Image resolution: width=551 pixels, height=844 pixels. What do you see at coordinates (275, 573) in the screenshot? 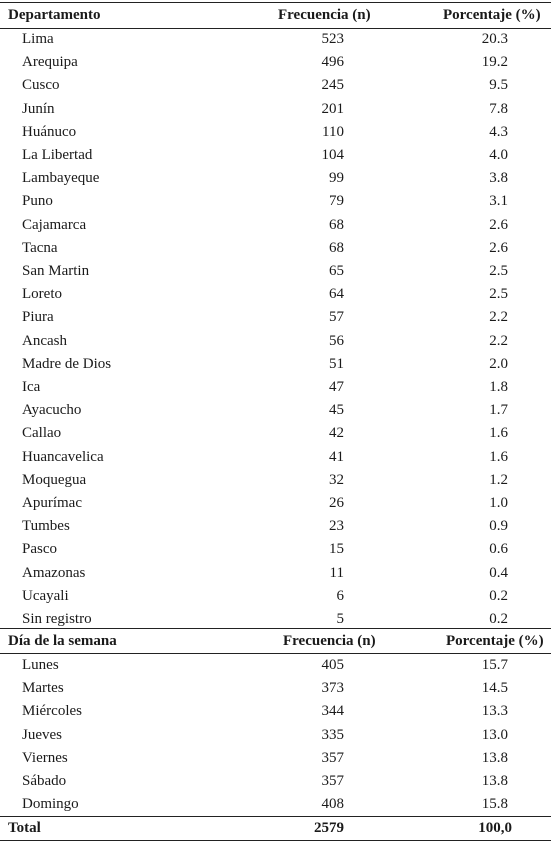
I see `table-row: Amazonas 11 0.4` at bounding box center [275, 573].